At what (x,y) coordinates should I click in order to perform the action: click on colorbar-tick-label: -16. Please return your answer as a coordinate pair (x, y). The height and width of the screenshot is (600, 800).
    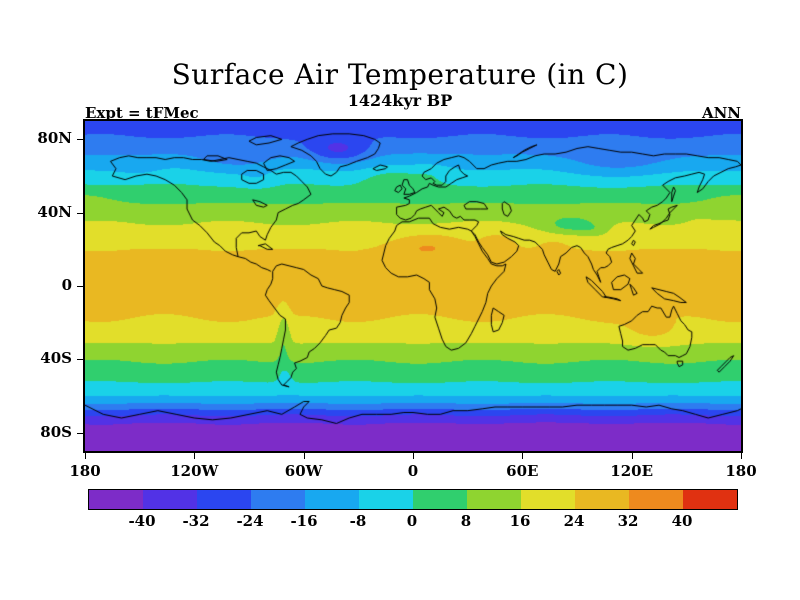
    Looking at the image, I should click on (304, 521).